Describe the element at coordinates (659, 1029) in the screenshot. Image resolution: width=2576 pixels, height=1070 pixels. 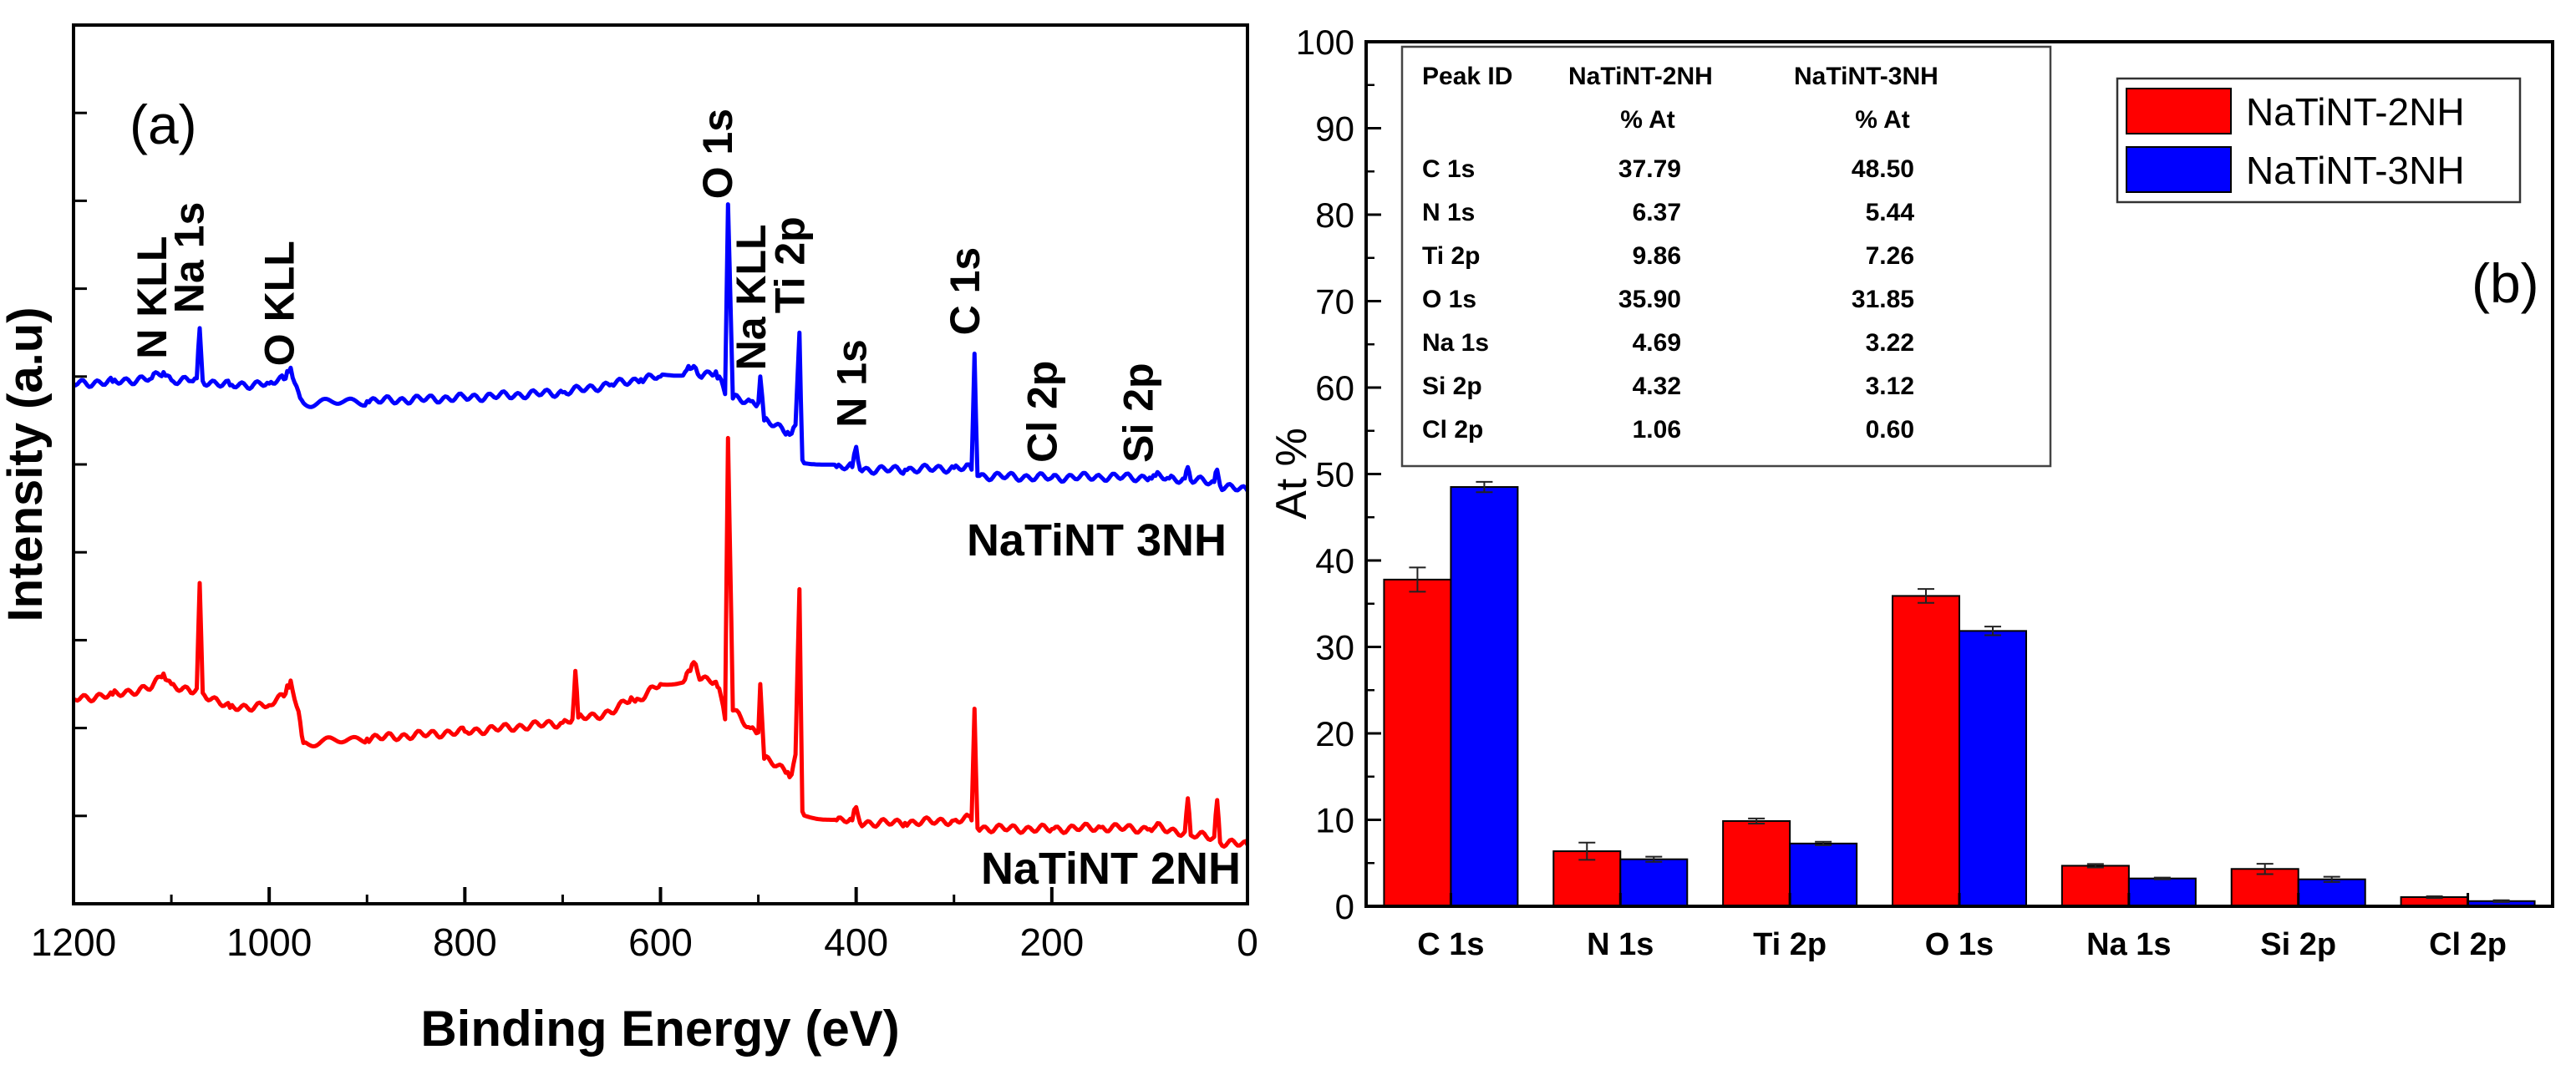
I see `panel-a-xlabel: Binding Energy (eV)` at that location.